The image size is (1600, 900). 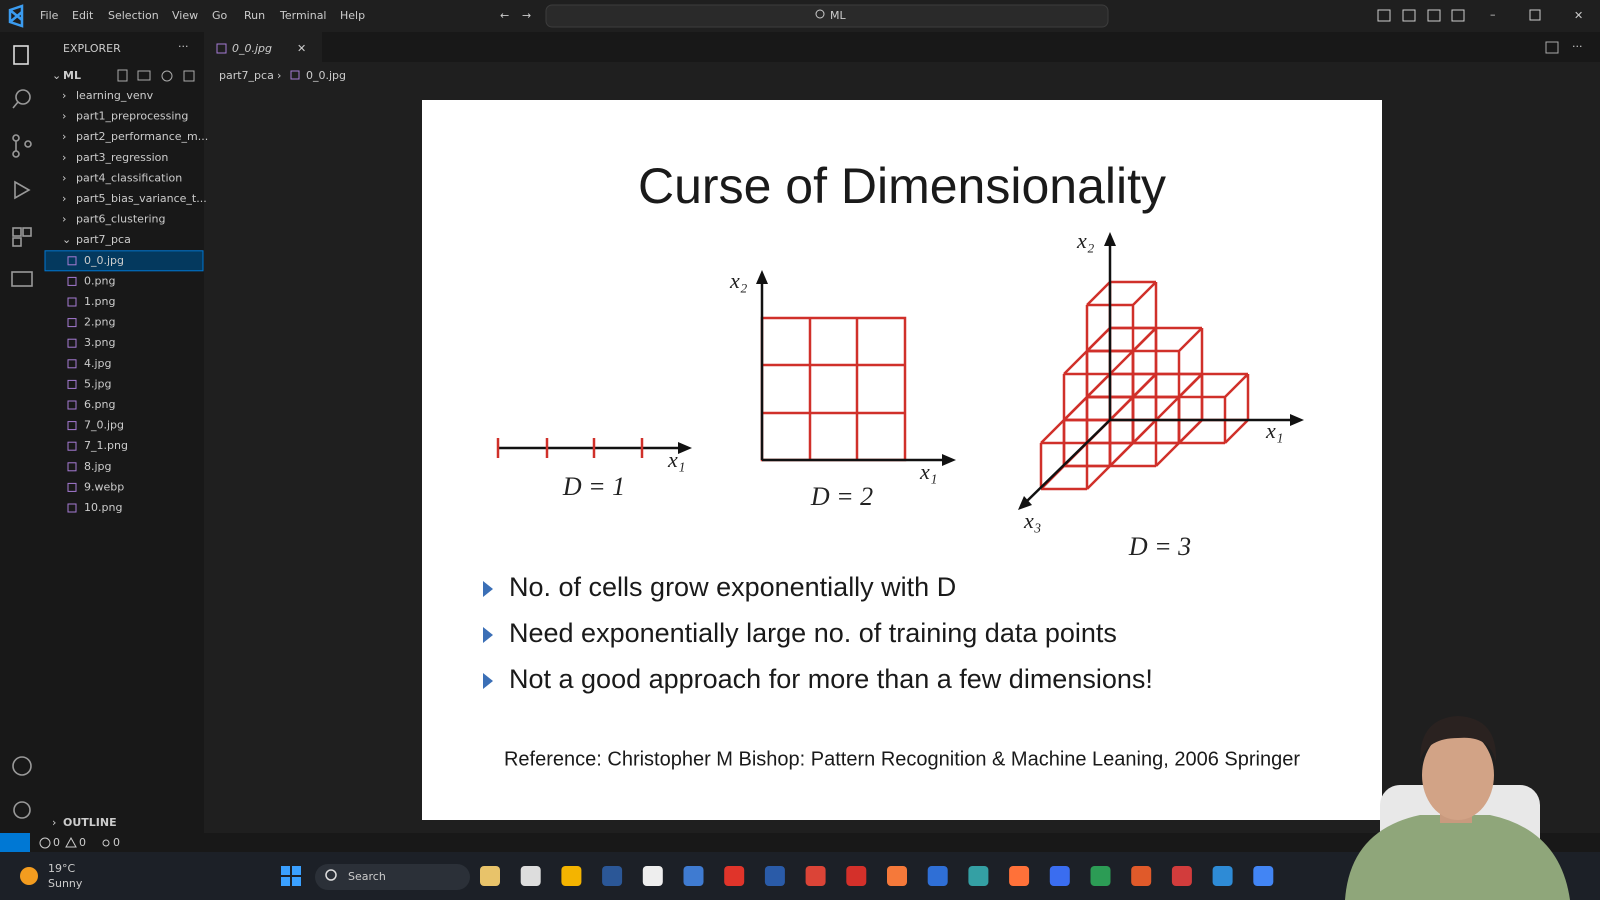 I want to click on explorer-header: EXPLORER, so click(x=92, y=48).